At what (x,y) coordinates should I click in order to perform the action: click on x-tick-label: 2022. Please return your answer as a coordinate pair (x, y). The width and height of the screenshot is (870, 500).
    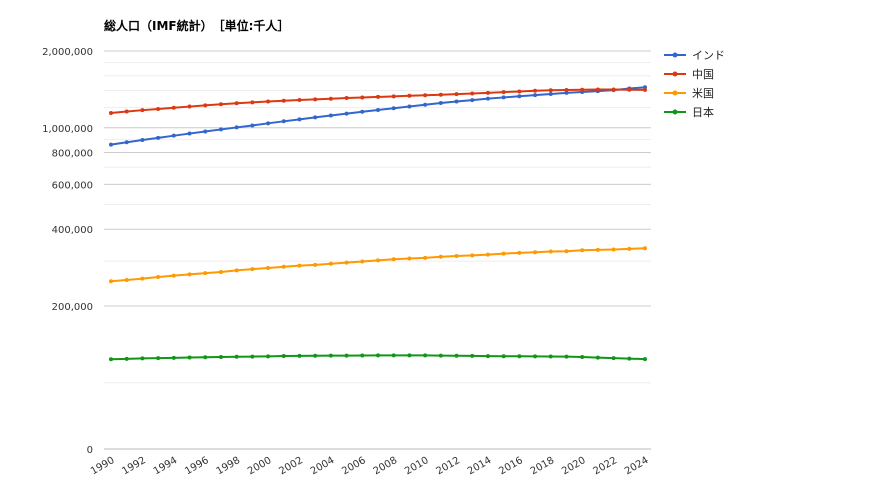
    Looking at the image, I should click on (606, 466).